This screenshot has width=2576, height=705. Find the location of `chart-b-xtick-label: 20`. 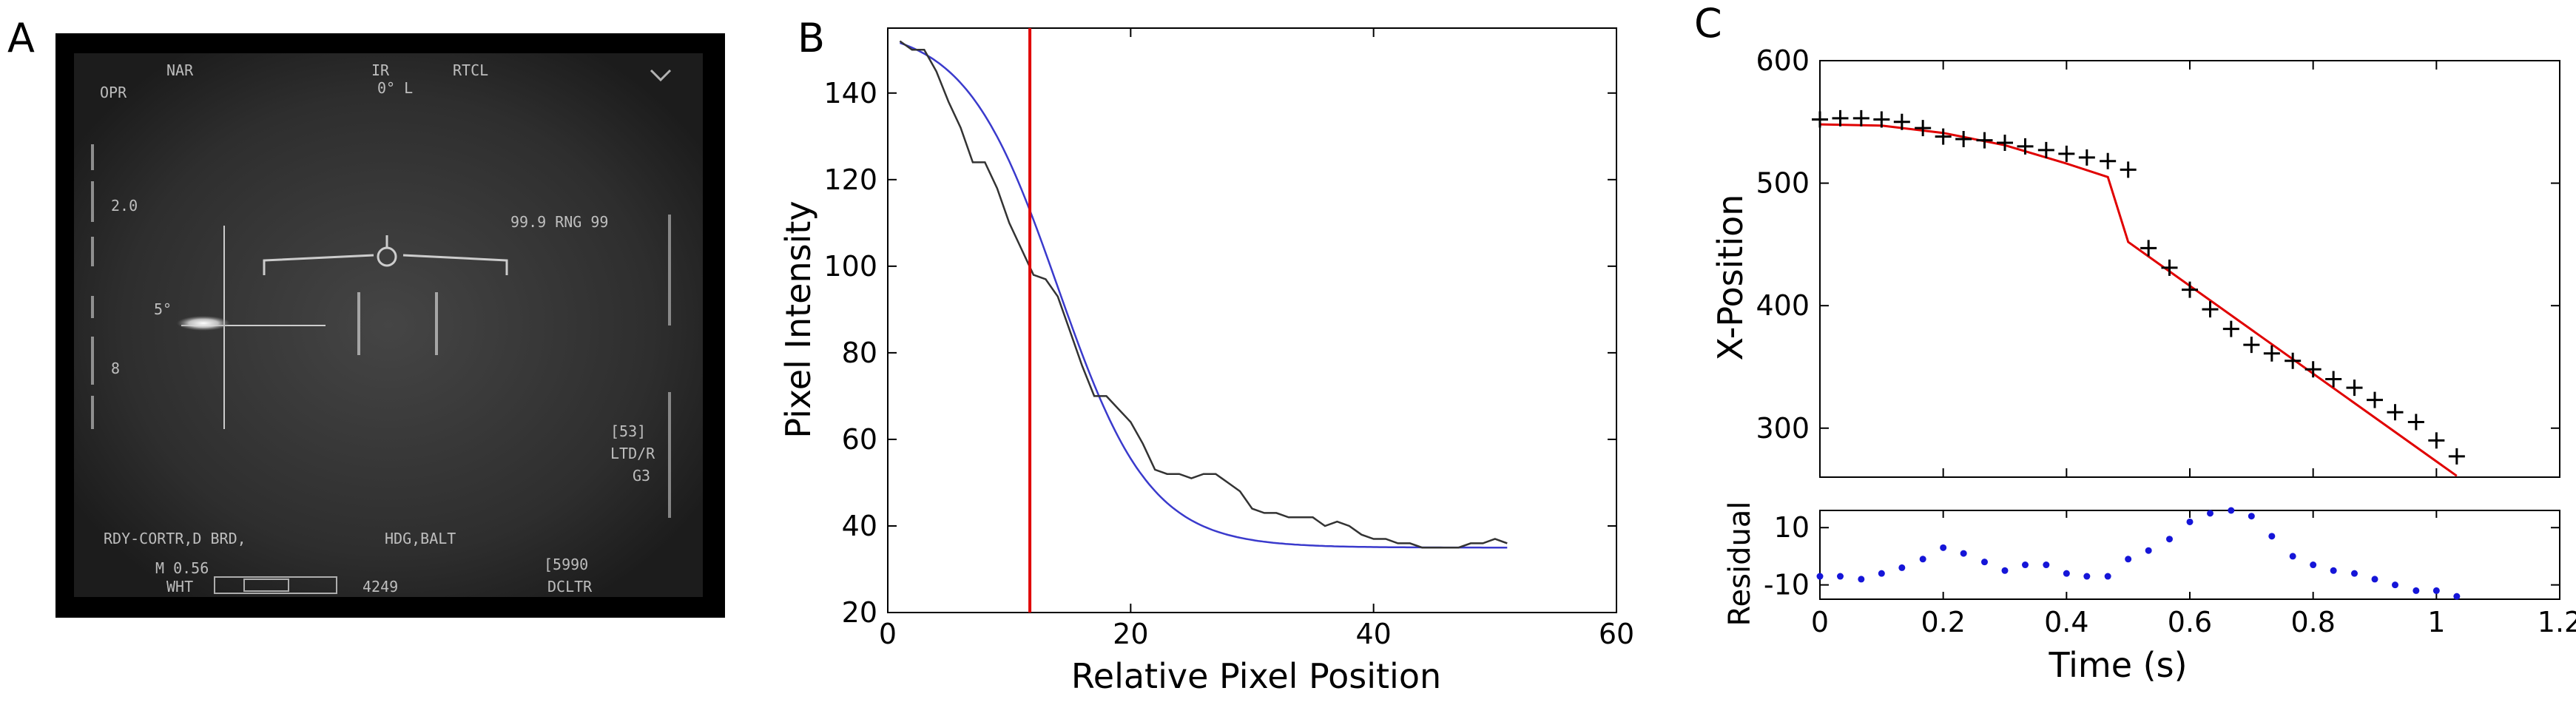

chart-b-xtick-label: 20 is located at coordinates (1130, 634).